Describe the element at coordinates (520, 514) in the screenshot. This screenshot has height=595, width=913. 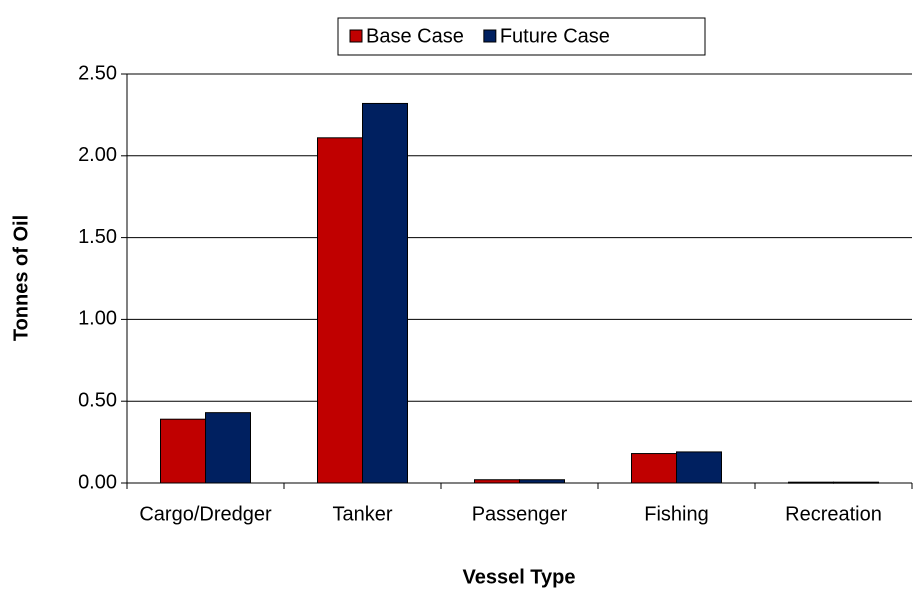
I see `x-tick-label: Passenger` at that location.